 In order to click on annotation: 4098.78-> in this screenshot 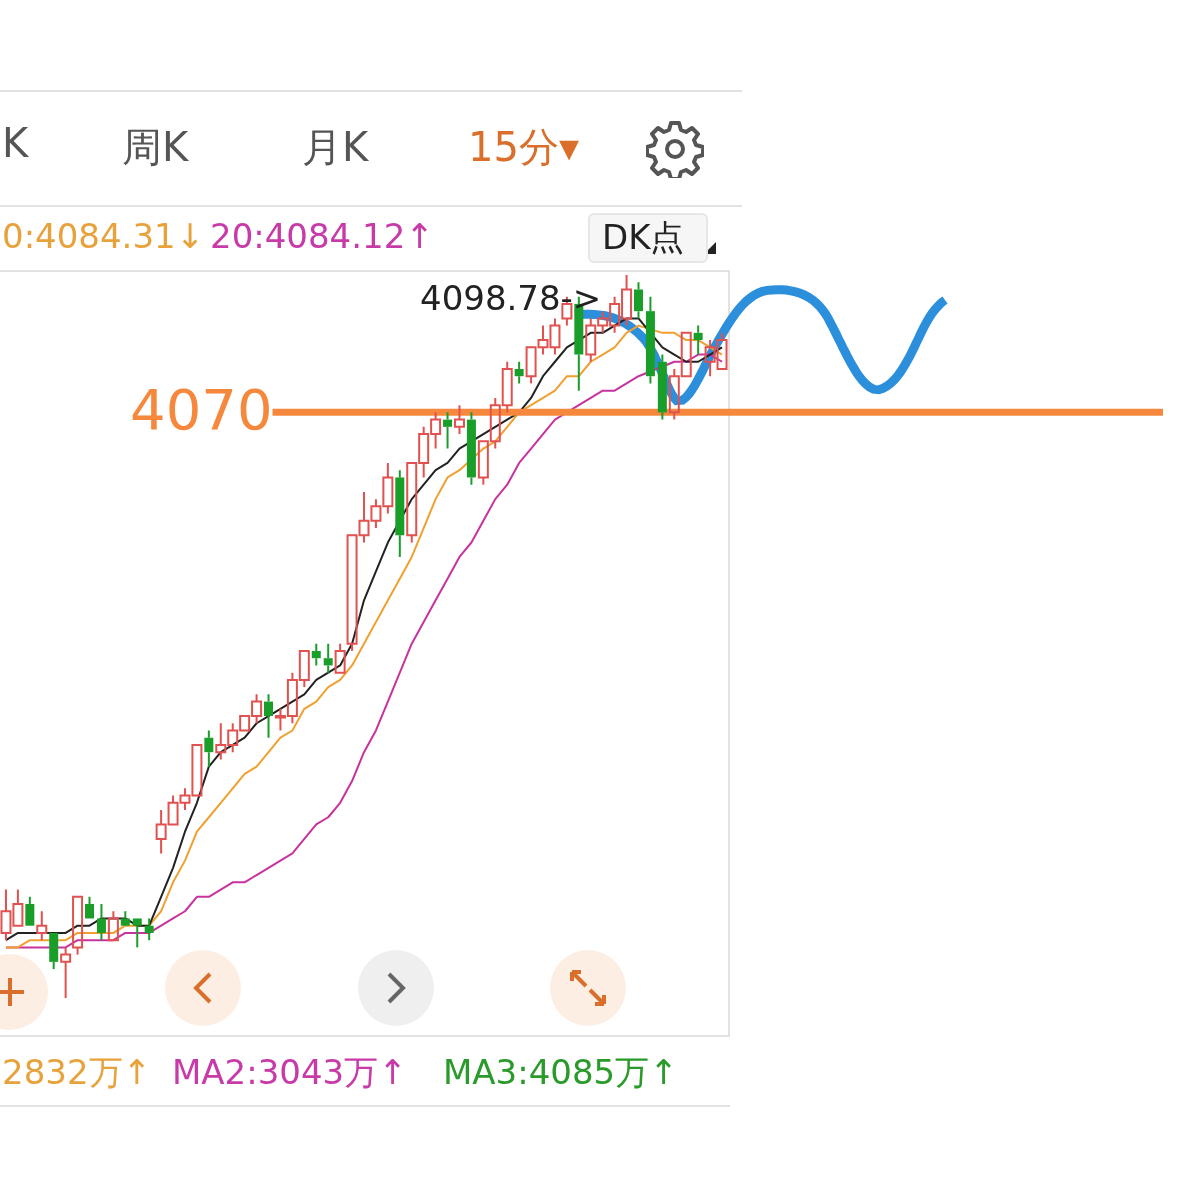, I will do `click(511, 298)`.